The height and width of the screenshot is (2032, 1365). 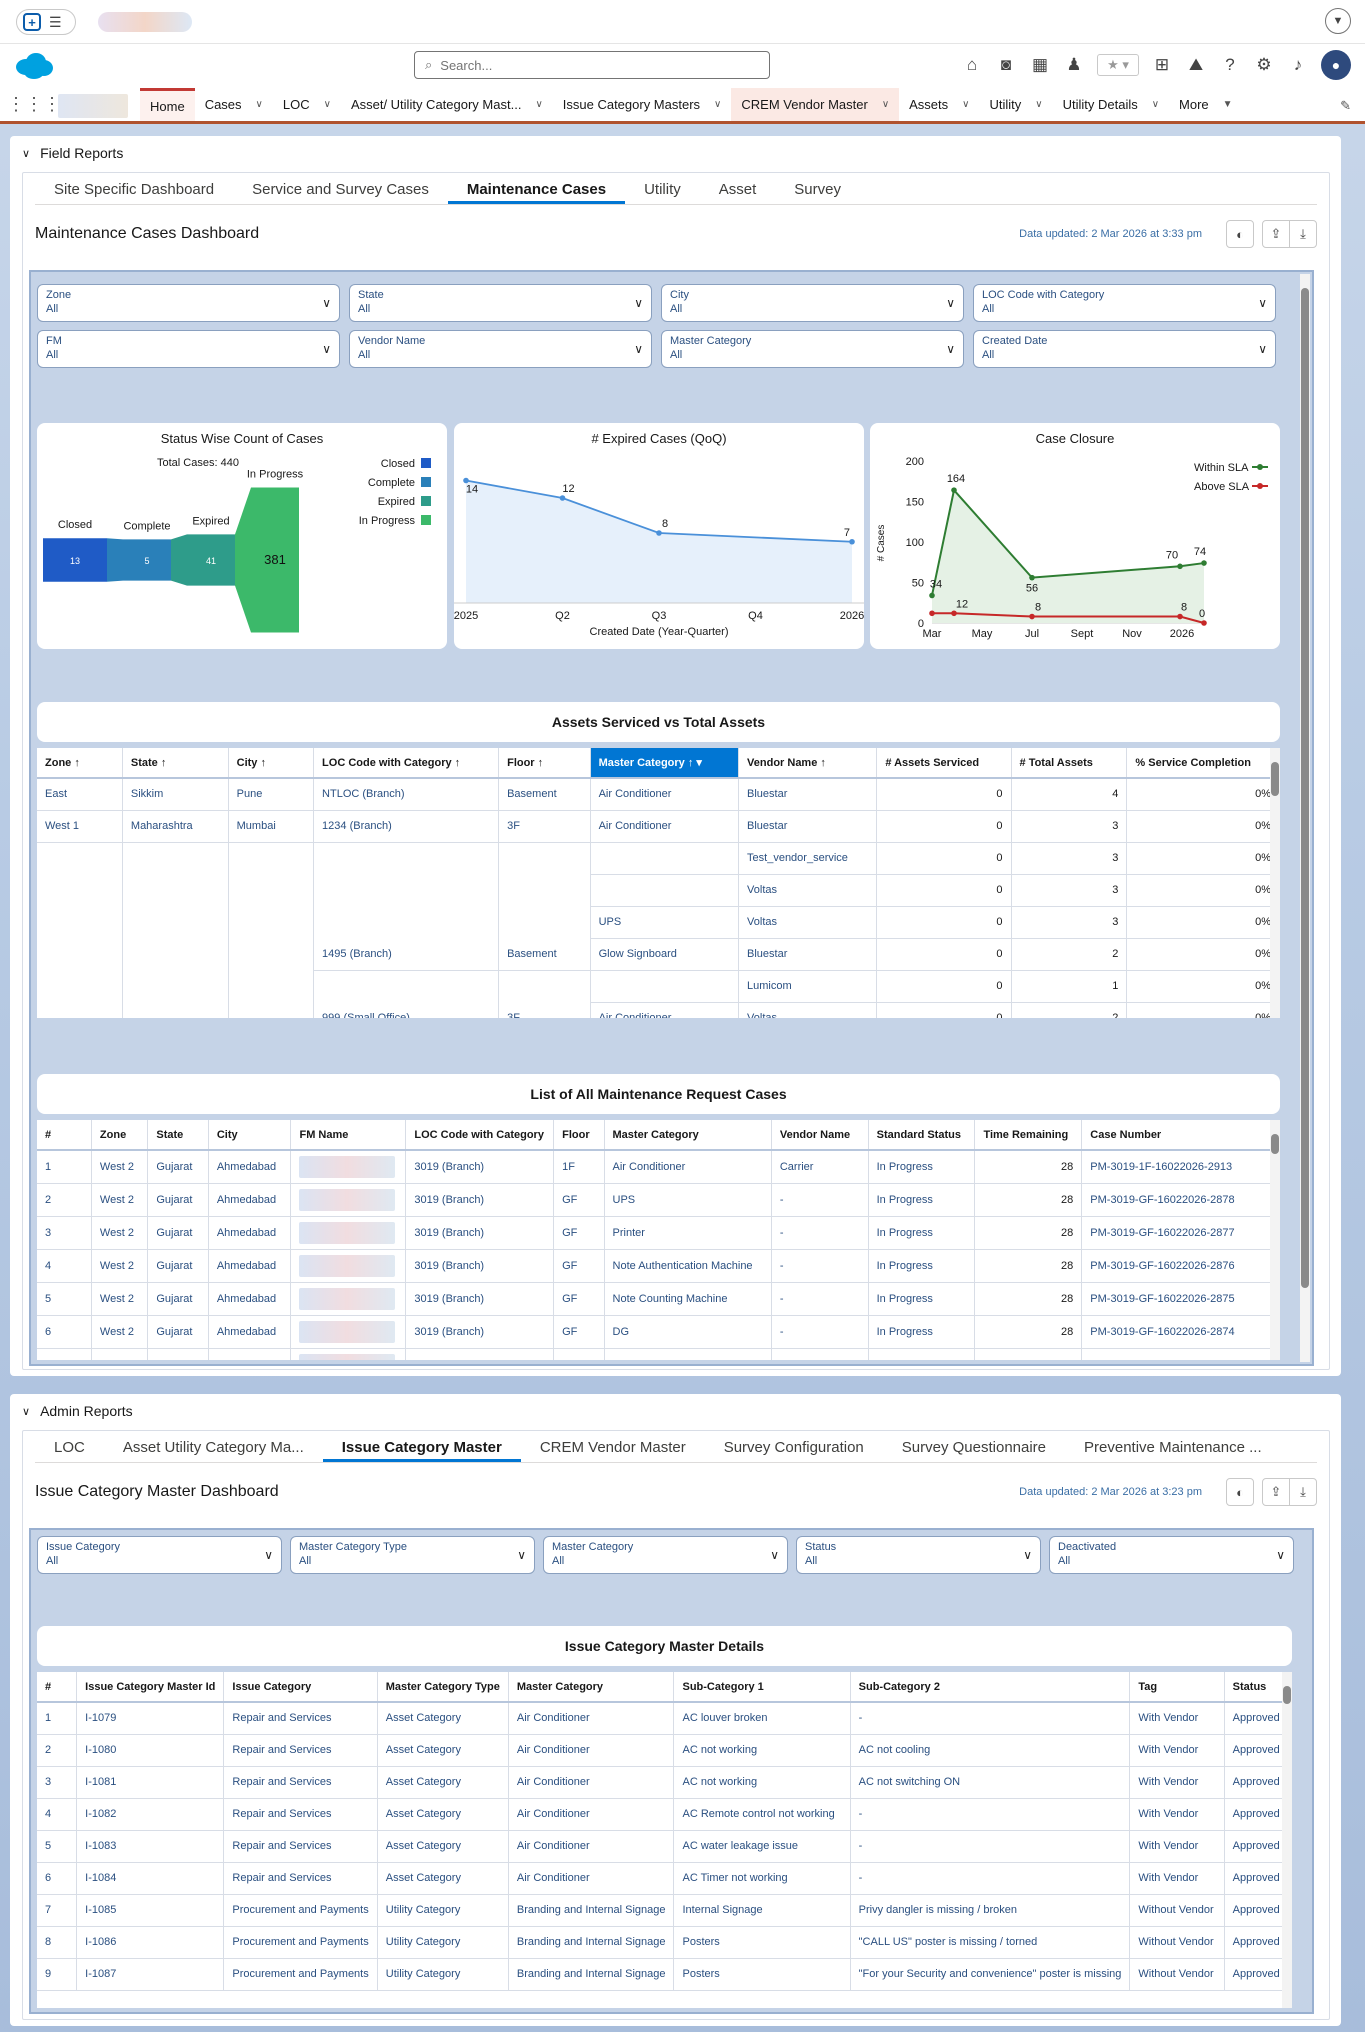 What do you see at coordinates (188, 303) in the screenshot?
I see `filter-zone: Zone All ∨` at bounding box center [188, 303].